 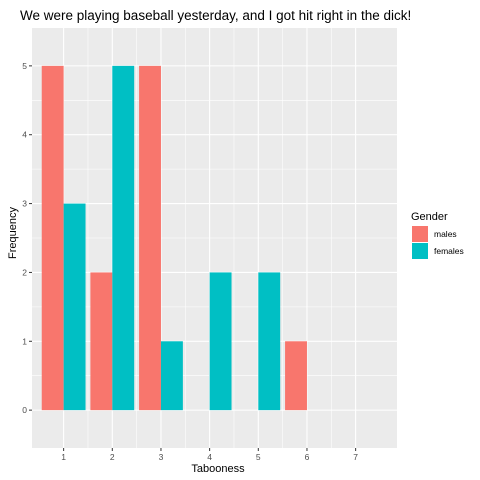 I want to click on legend-key-males, so click(x=420, y=234).